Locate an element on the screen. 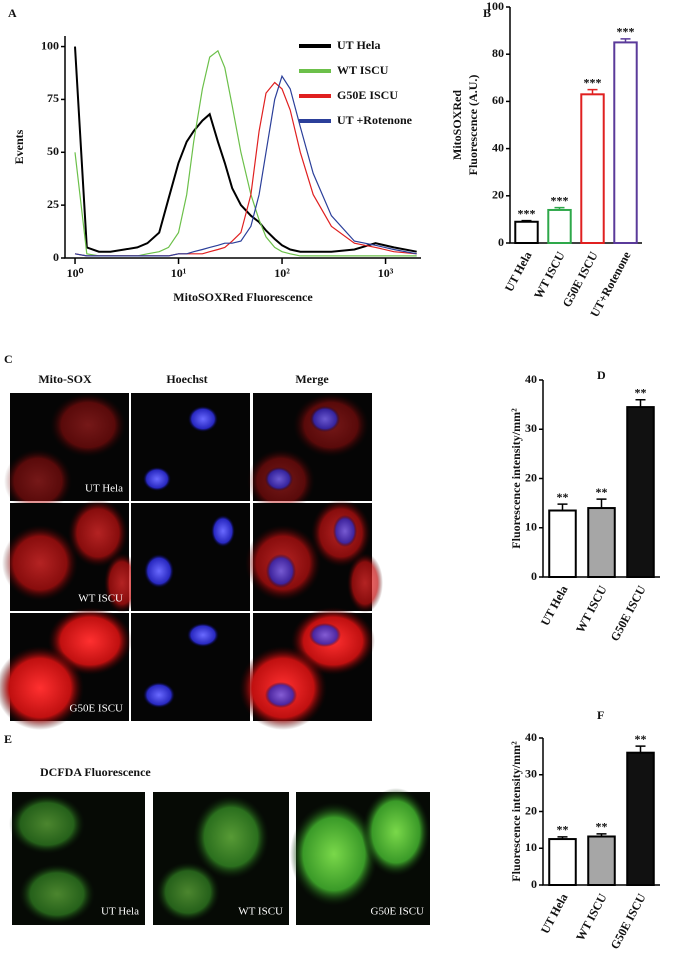 The width and height of the screenshot is (693, 954). panel-label: E is located at coordinates (8, 739).